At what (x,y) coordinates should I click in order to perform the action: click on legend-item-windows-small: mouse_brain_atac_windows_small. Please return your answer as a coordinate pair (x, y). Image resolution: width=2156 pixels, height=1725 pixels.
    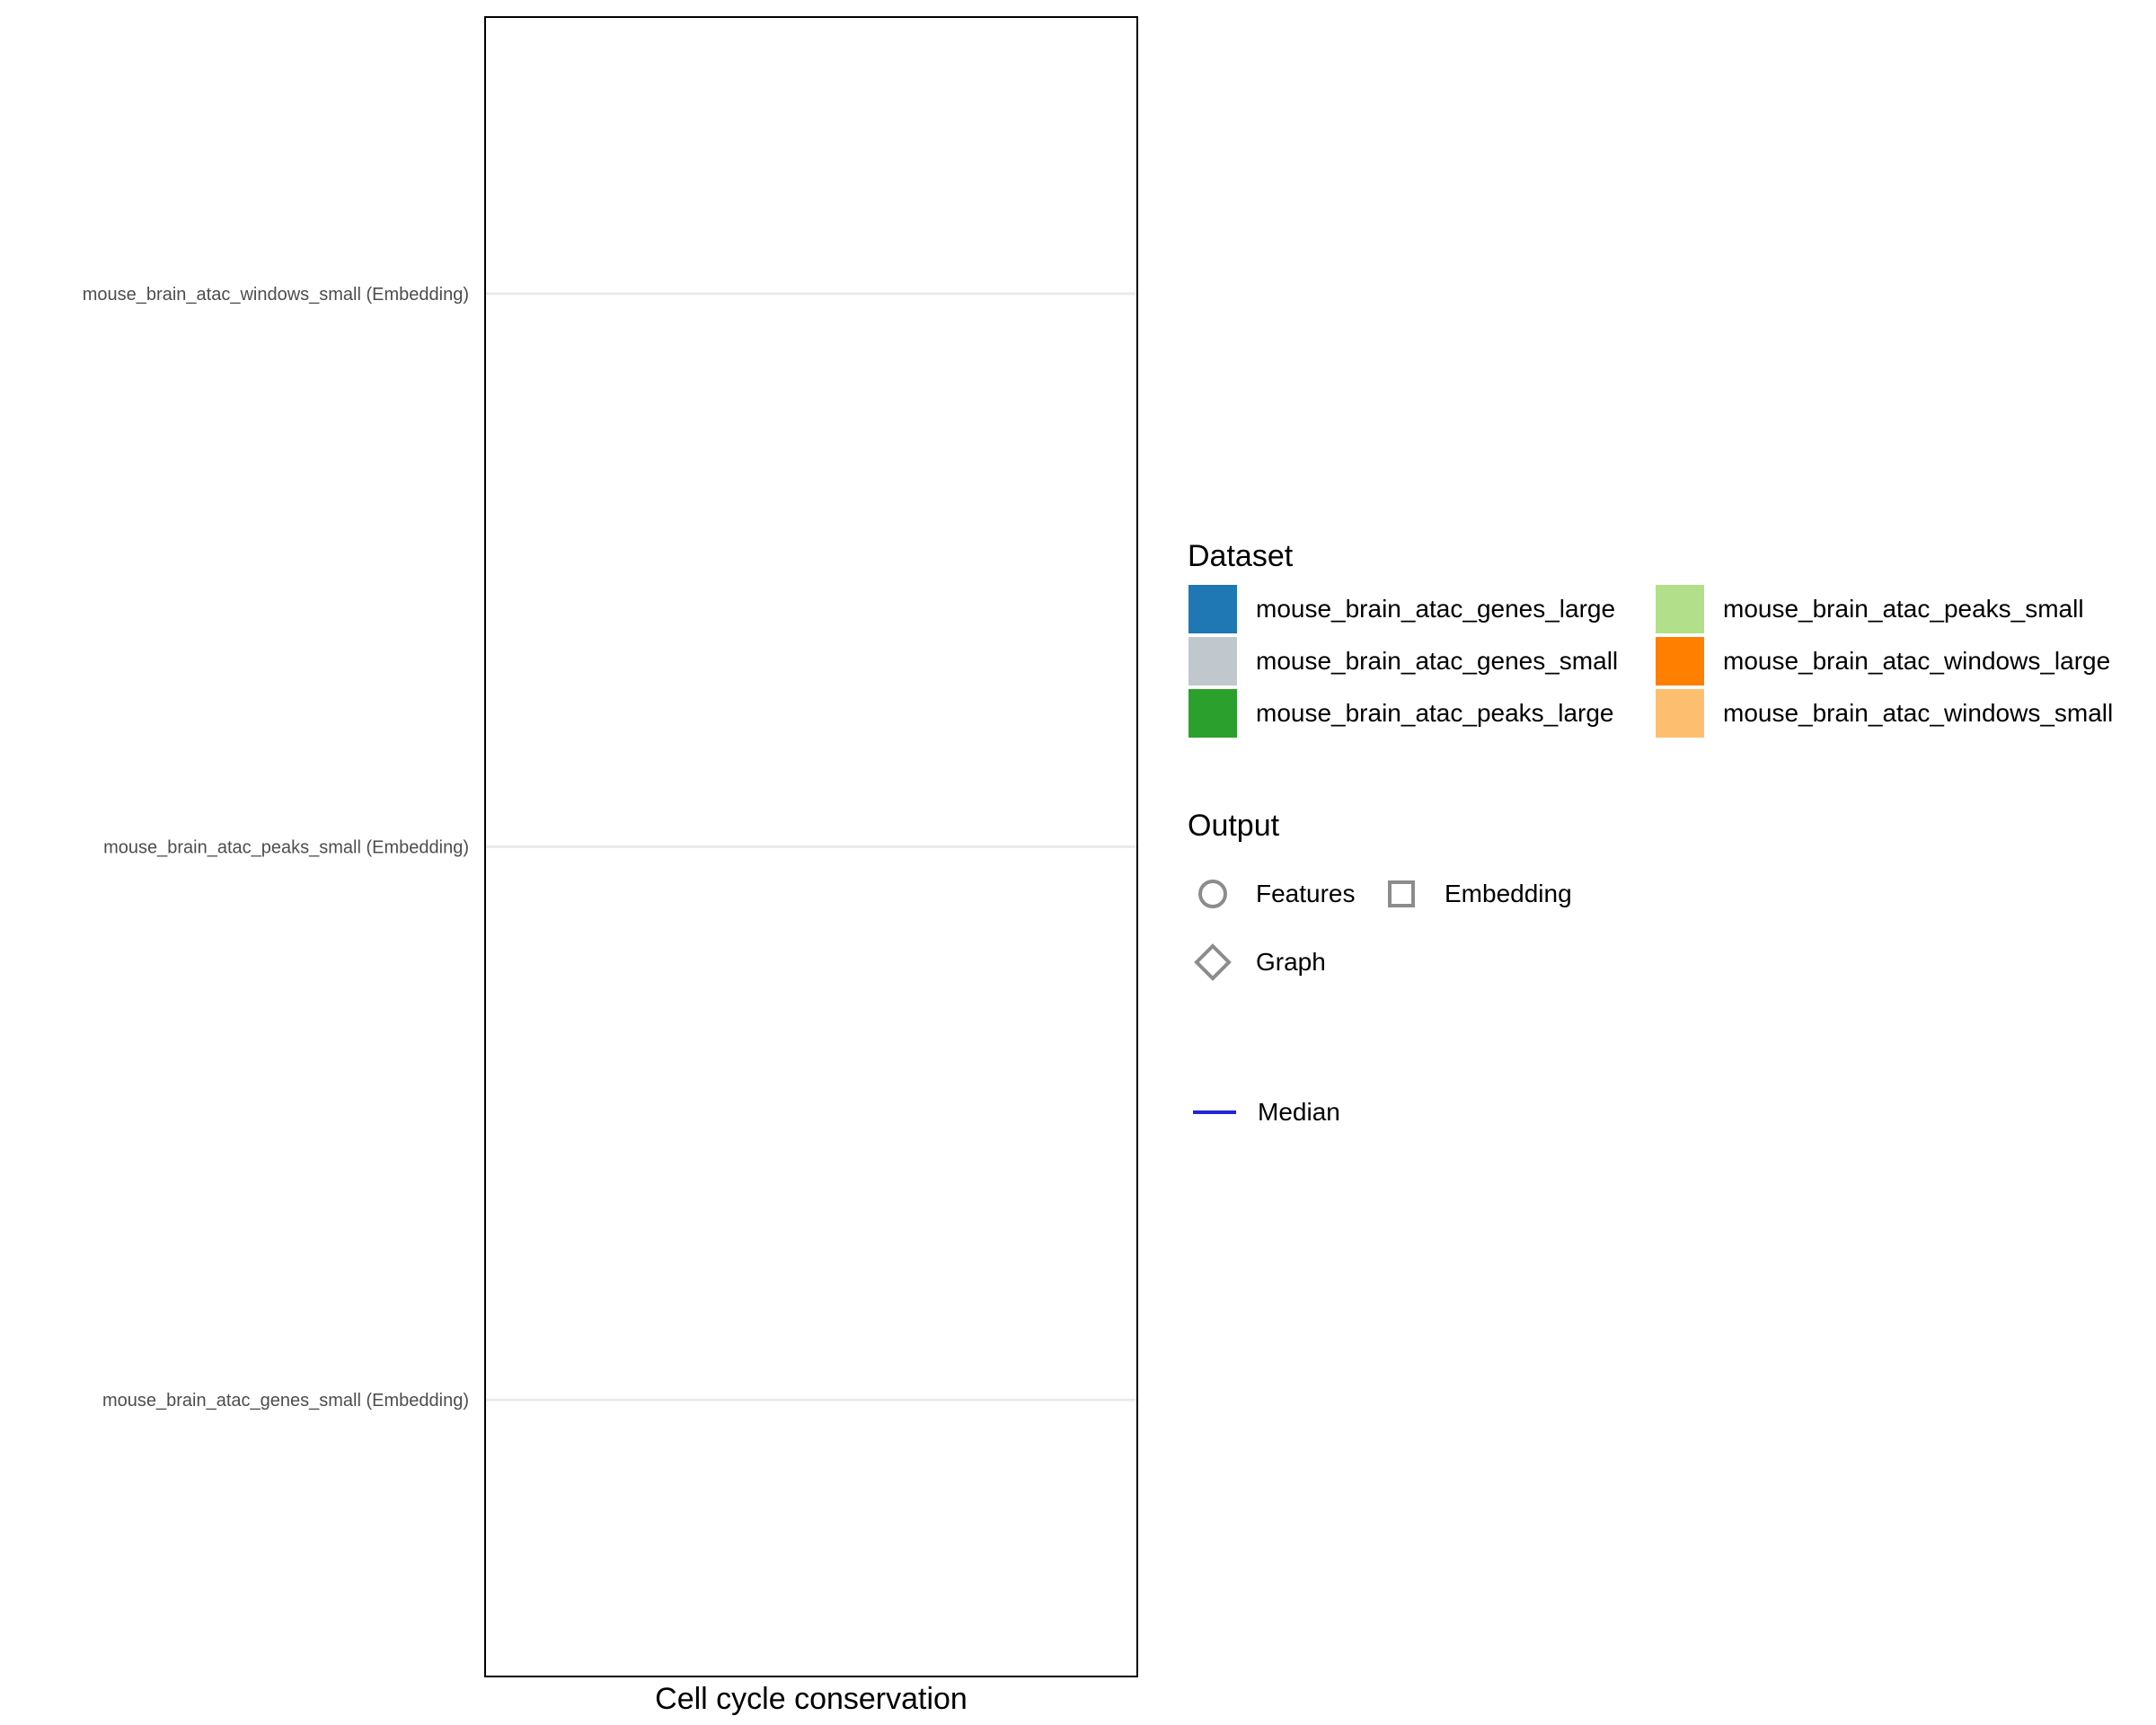
    Looking at the image, I should click on (1897, 713).